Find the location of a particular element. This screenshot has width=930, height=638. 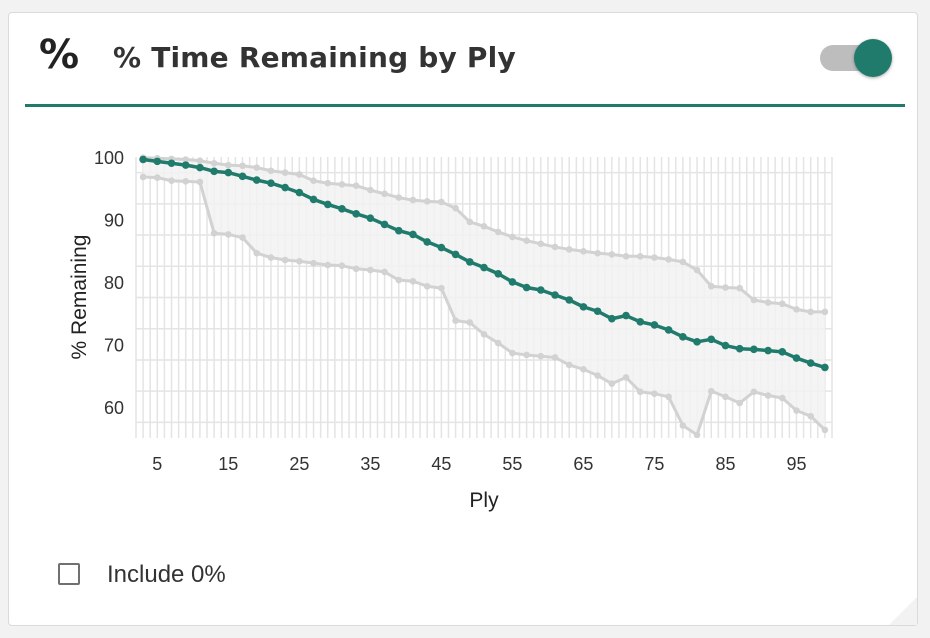

card-title: % Time Remaining by Ply is located at coordinates (314, 57).